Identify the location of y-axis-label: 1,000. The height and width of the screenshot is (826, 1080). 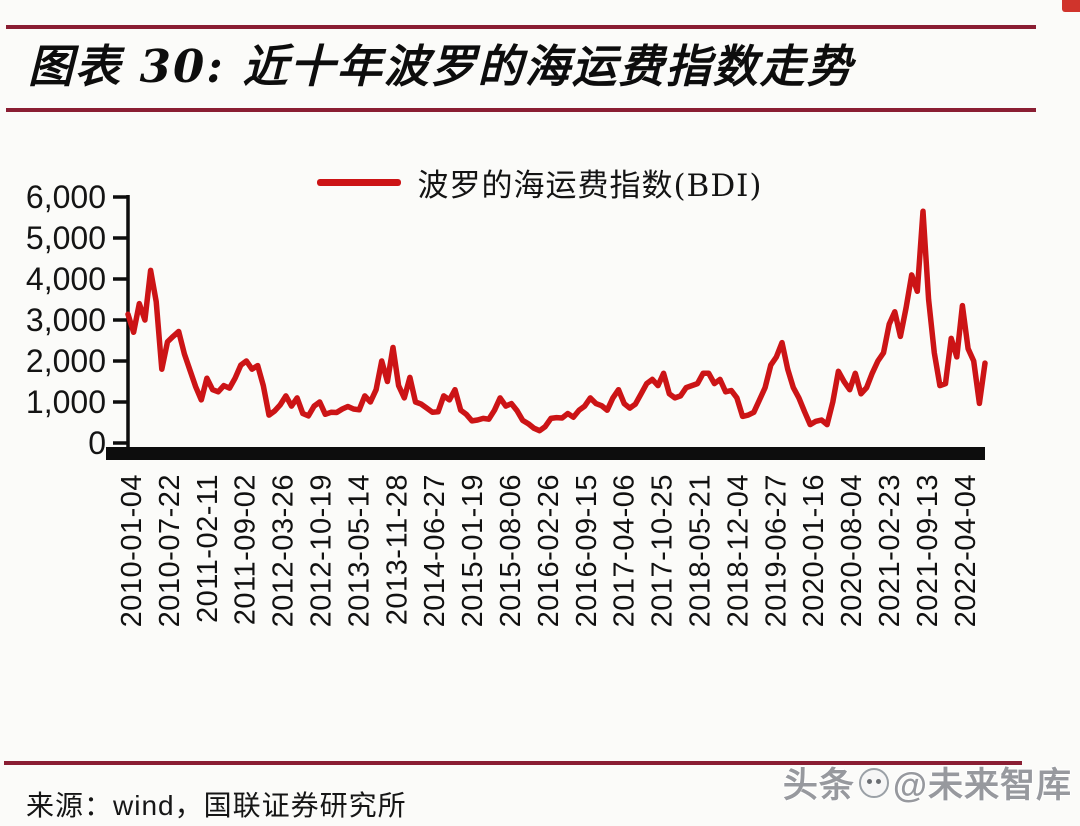
(66, 402).